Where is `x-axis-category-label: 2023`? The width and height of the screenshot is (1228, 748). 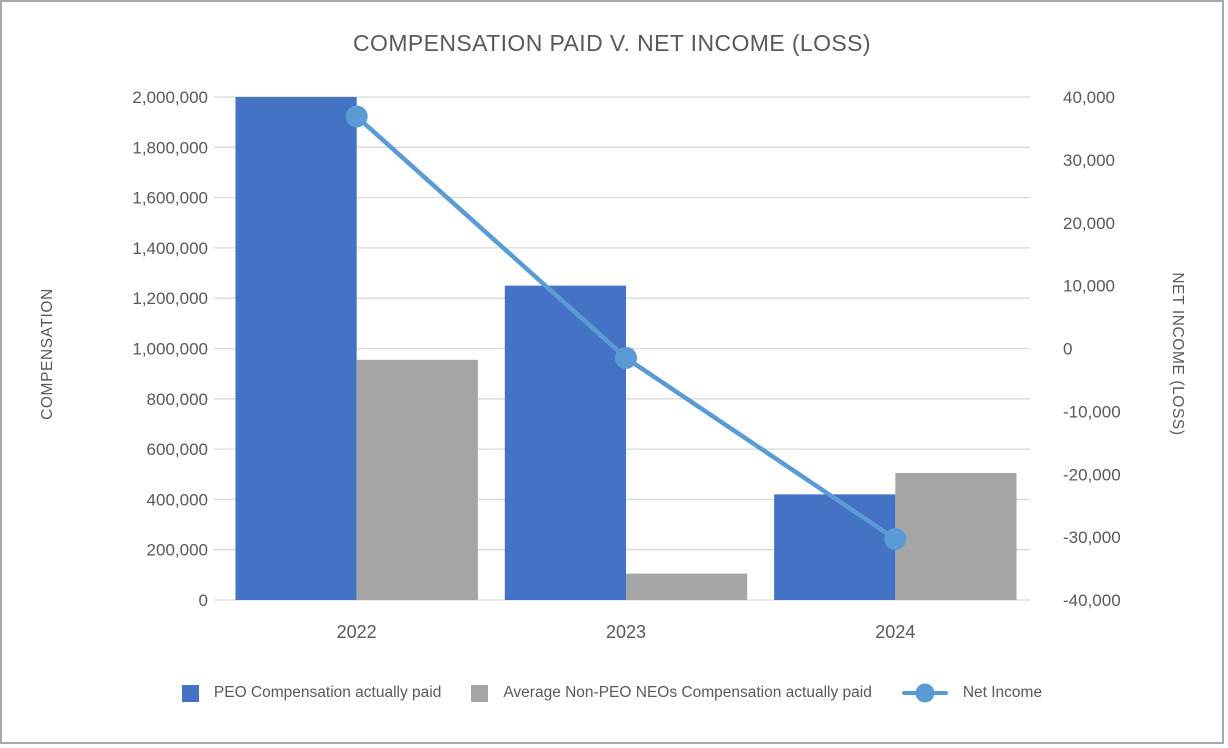 x-axis-category-label: 2023 is located at coordinates (626, 632).